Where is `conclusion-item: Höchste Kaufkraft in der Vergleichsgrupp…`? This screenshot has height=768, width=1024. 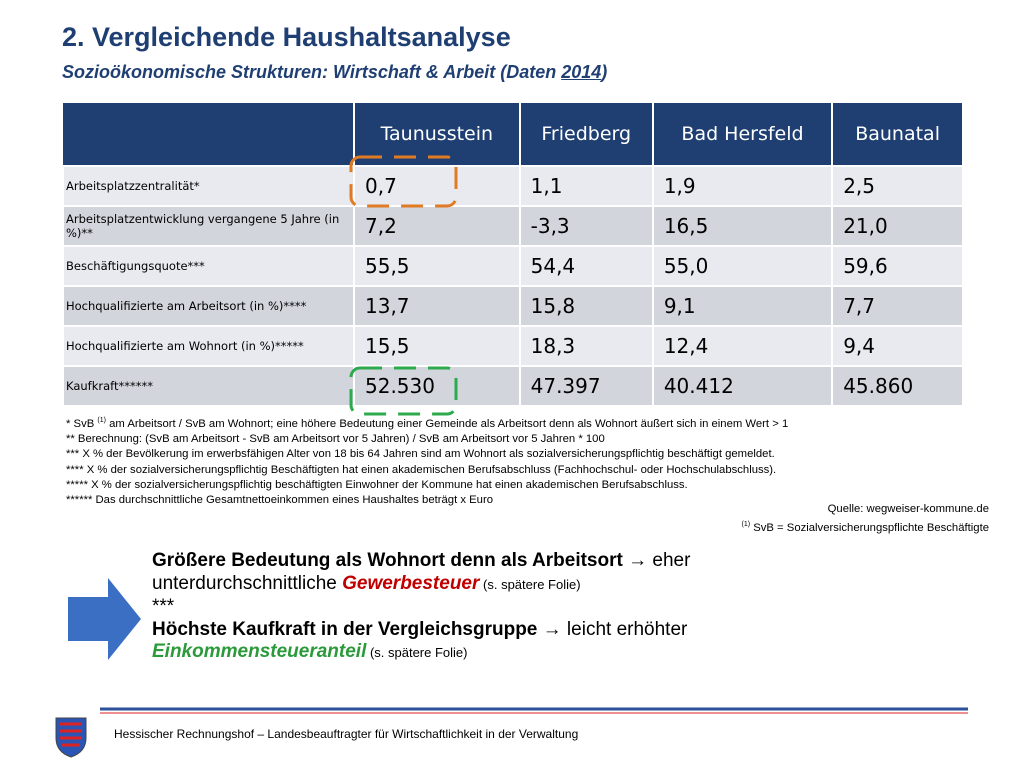 conclusion-item: Höchste Kaufkraft in der Vergleichsgrupp… is located at coordinates (502, 642).